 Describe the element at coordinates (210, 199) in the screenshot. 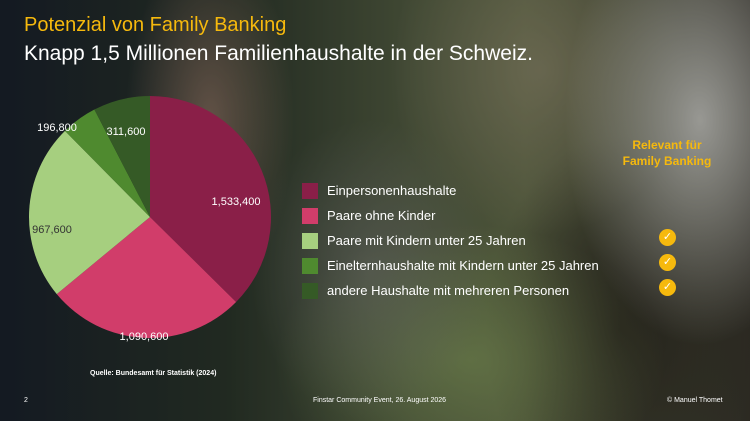

I see `pie-slice-einpersonenhaushalte` at that location.